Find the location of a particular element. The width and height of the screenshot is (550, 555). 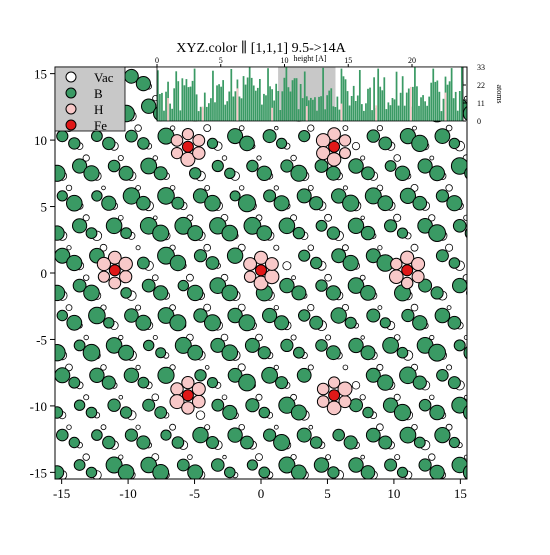

y-tick-label: -15 is located at coordinates (38, 472).